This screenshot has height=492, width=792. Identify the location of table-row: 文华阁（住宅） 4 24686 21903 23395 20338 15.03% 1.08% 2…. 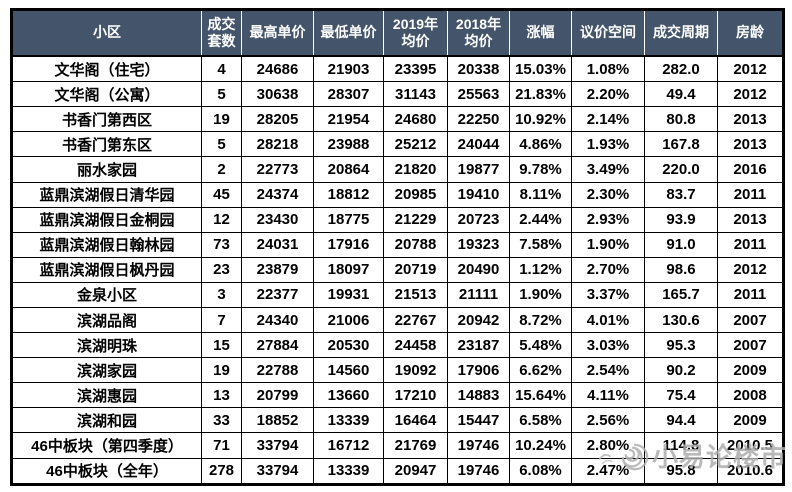
(397, 69).